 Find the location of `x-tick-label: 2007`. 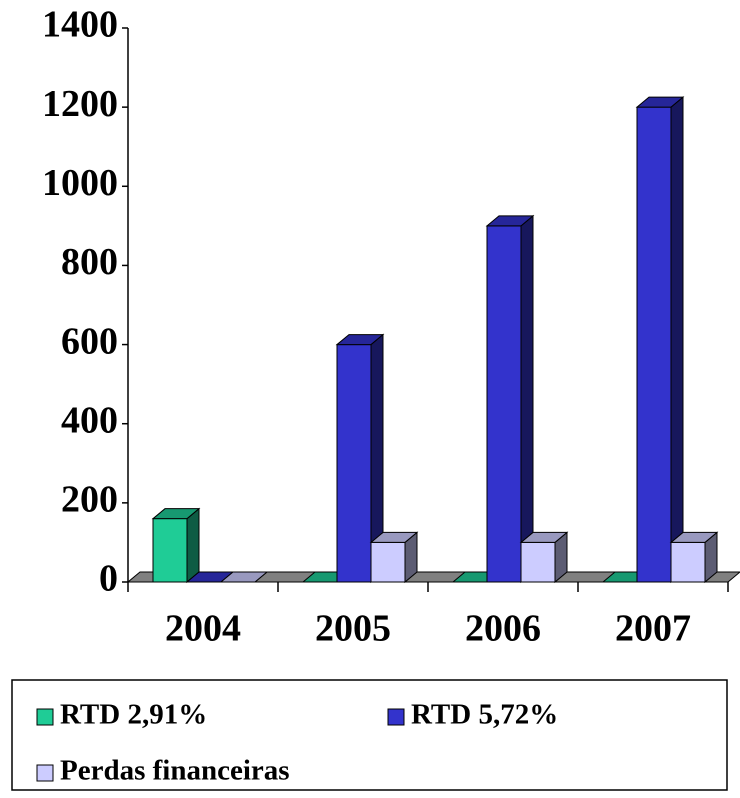

x-tick-label: 2007 is located at coordinates (653, 629).